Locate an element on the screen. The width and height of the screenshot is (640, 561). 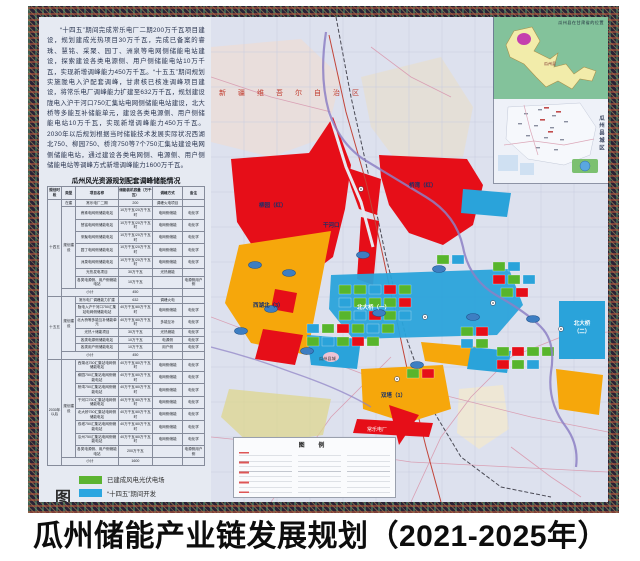
table-cell: 桥湾750汇集站电网侧储能电站 is located at coordinates (97, 390).